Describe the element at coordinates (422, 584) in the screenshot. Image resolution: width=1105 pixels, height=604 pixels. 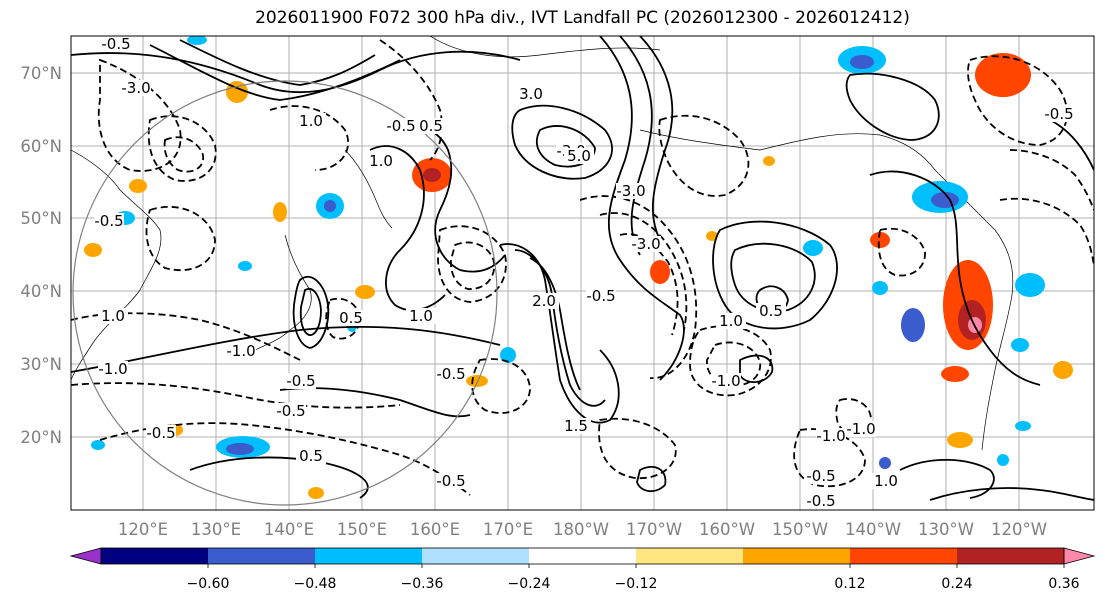
I see `colorbar-tick-label: −0.36` at that location.